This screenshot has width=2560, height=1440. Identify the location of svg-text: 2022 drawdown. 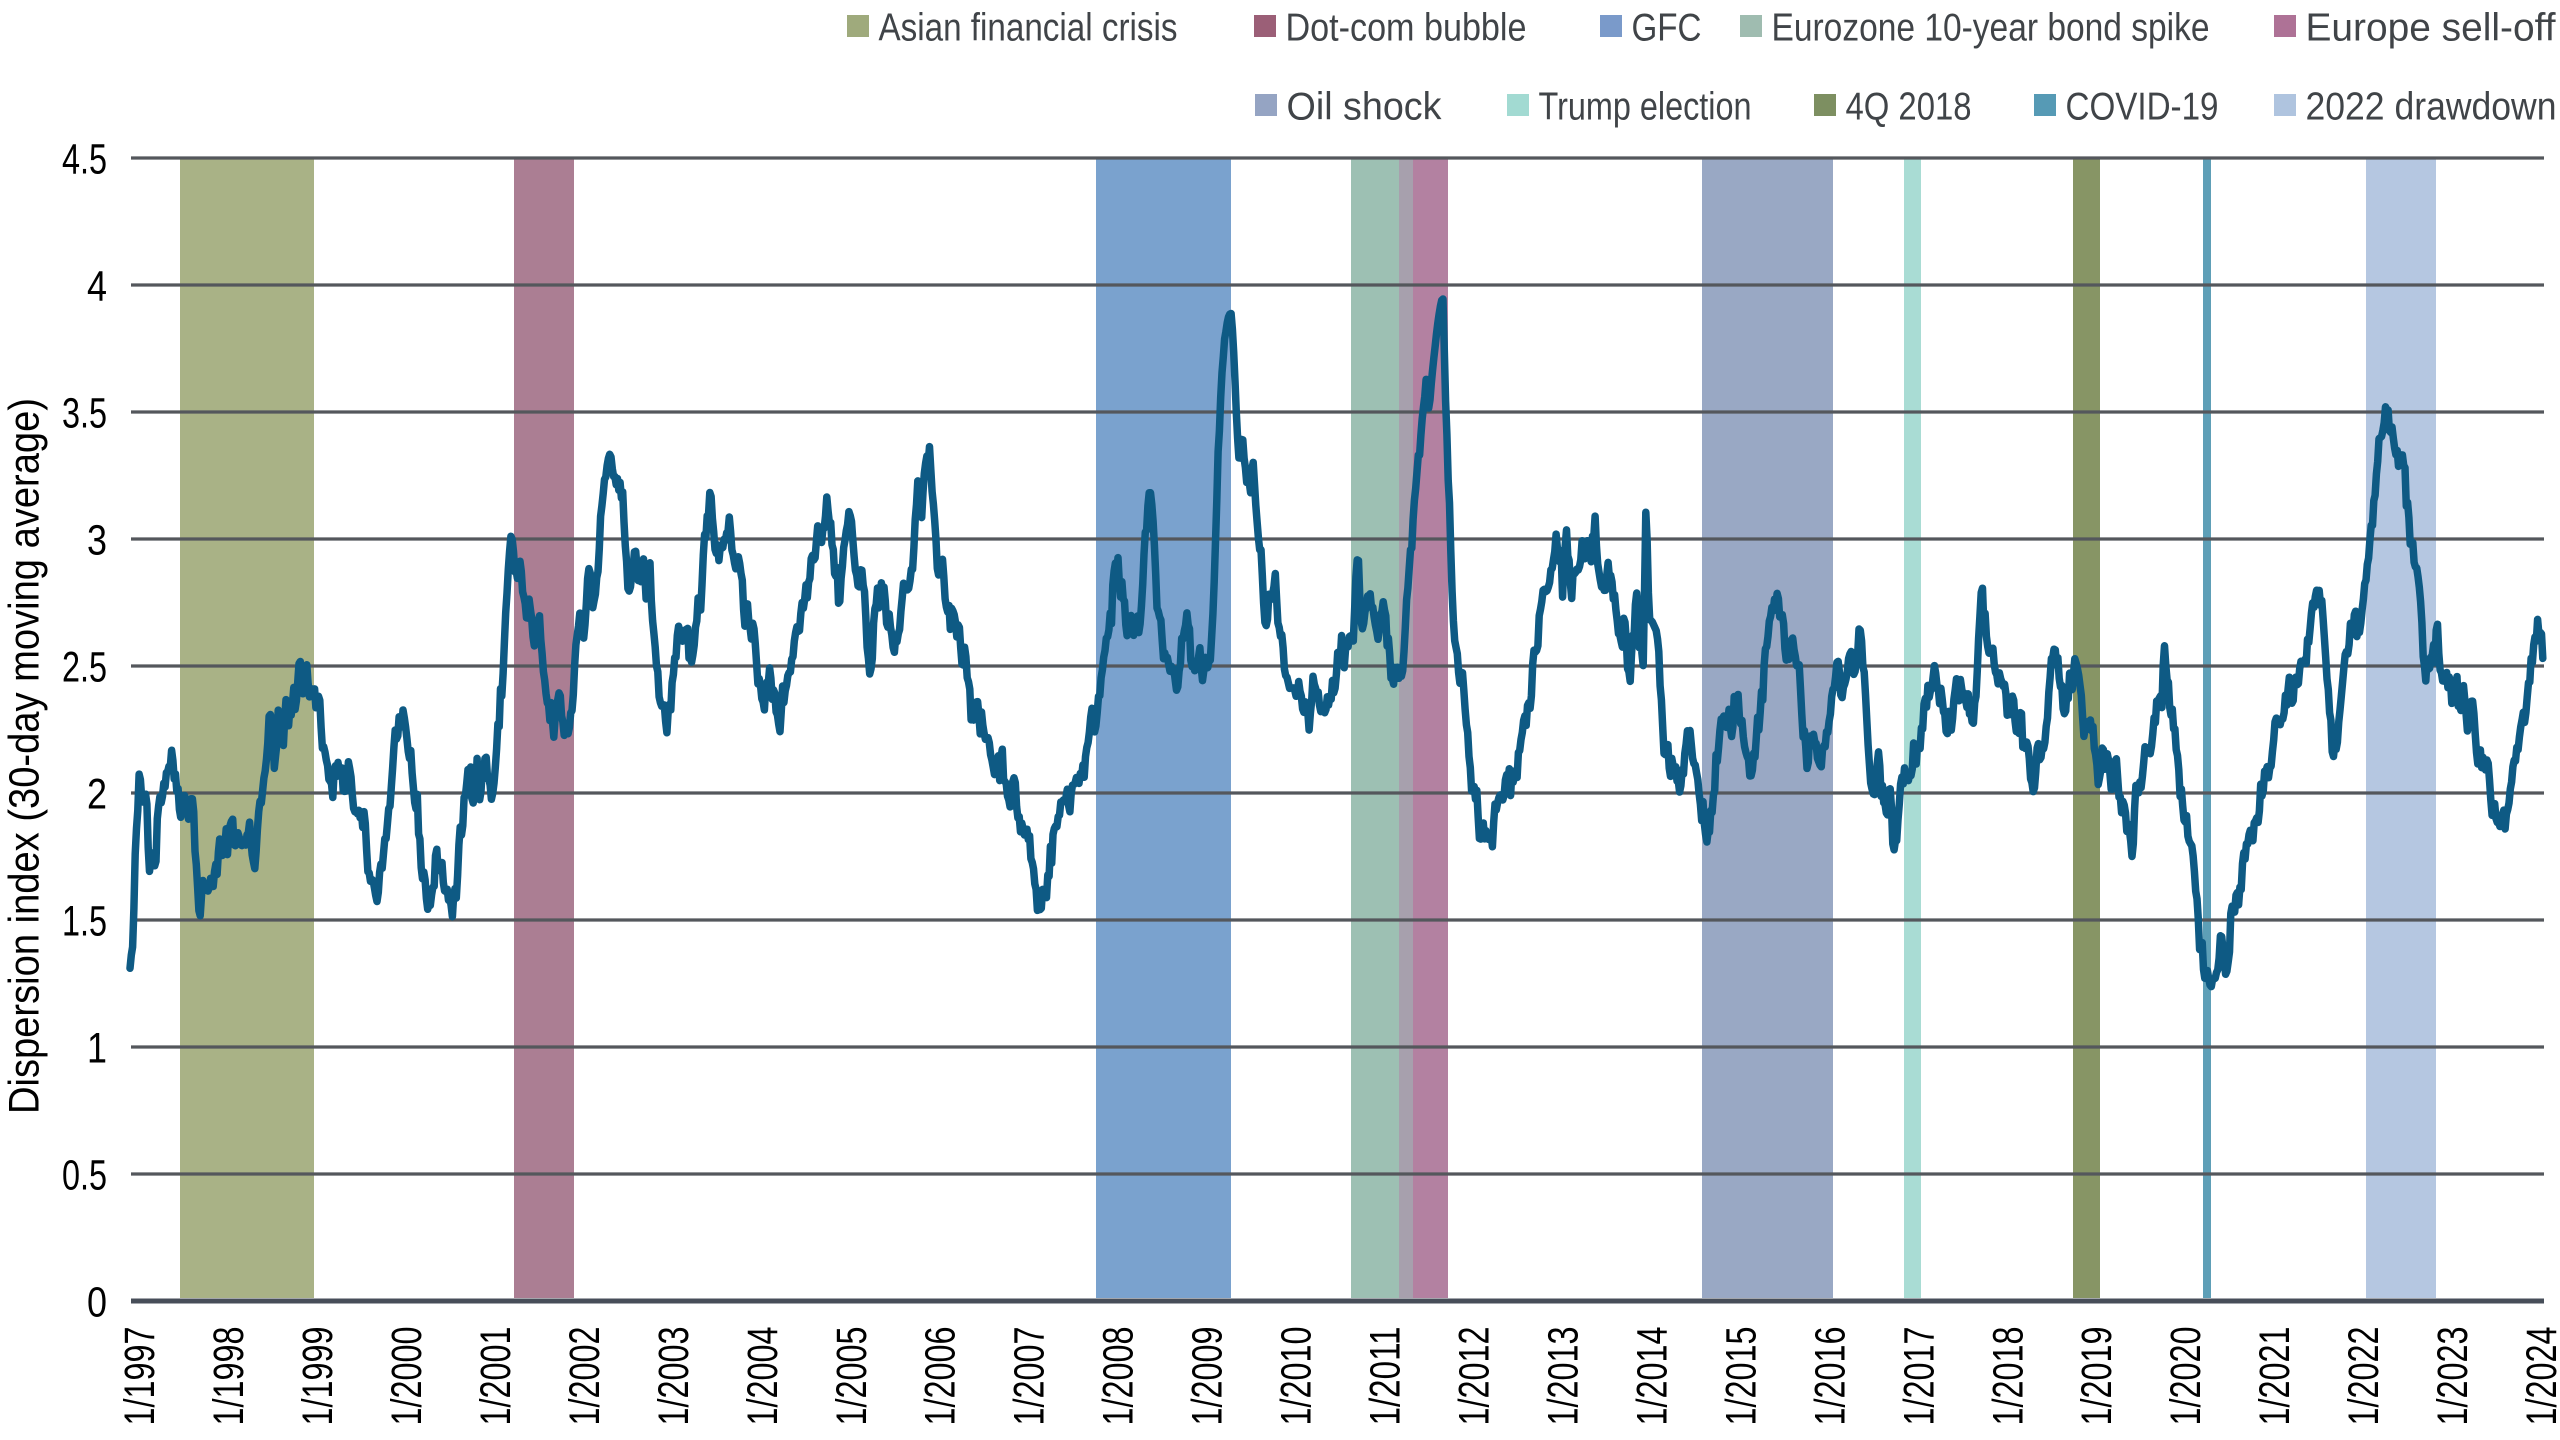
(2431, 107).